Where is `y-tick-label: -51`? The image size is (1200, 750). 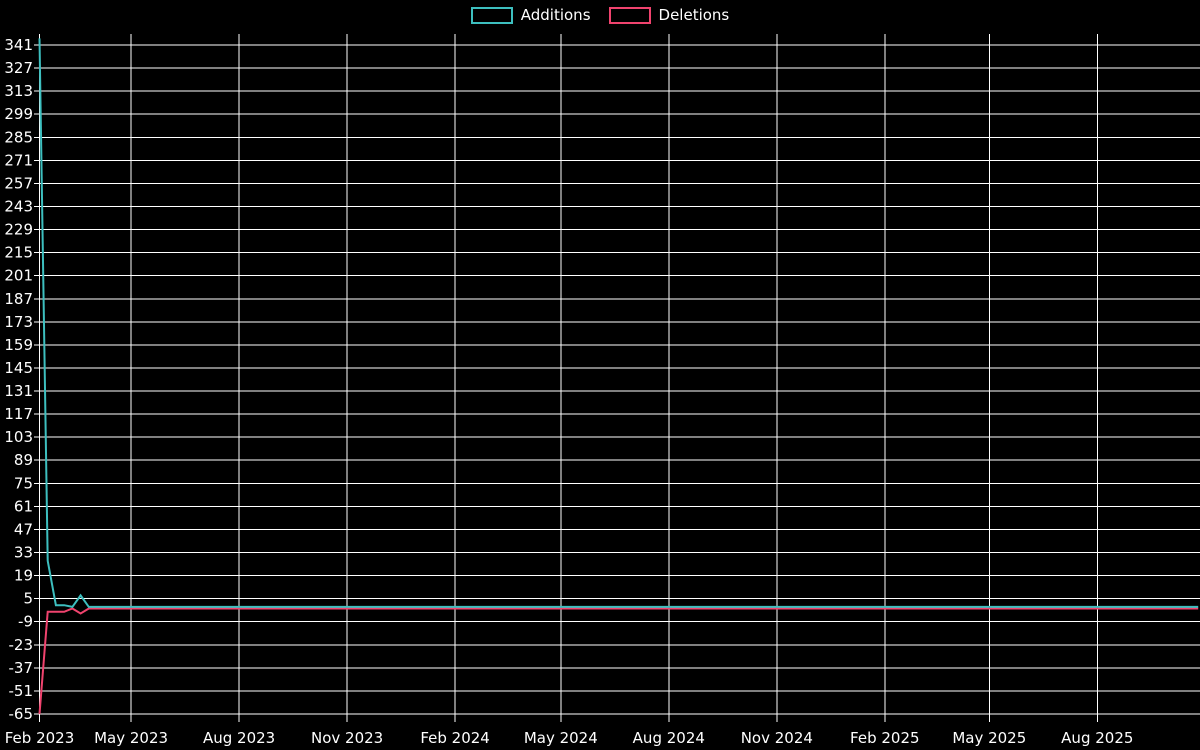
y-tick-label: -51 is located at coordinates (21, 691).